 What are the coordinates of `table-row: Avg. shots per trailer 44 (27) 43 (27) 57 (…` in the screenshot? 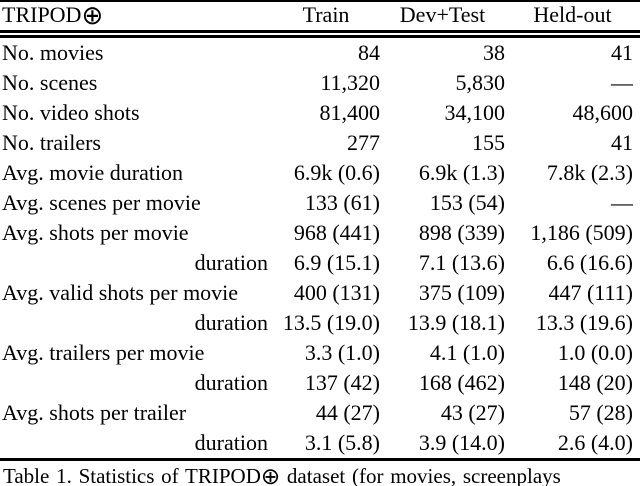 It's located at (320, 413).